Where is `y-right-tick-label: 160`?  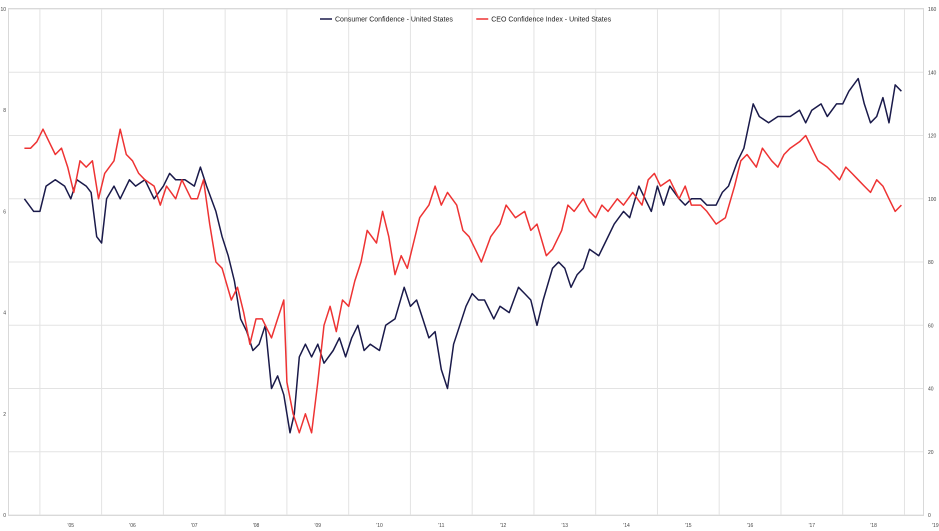 y-right-tick-label: 160 is located at coordinates (932, 10).